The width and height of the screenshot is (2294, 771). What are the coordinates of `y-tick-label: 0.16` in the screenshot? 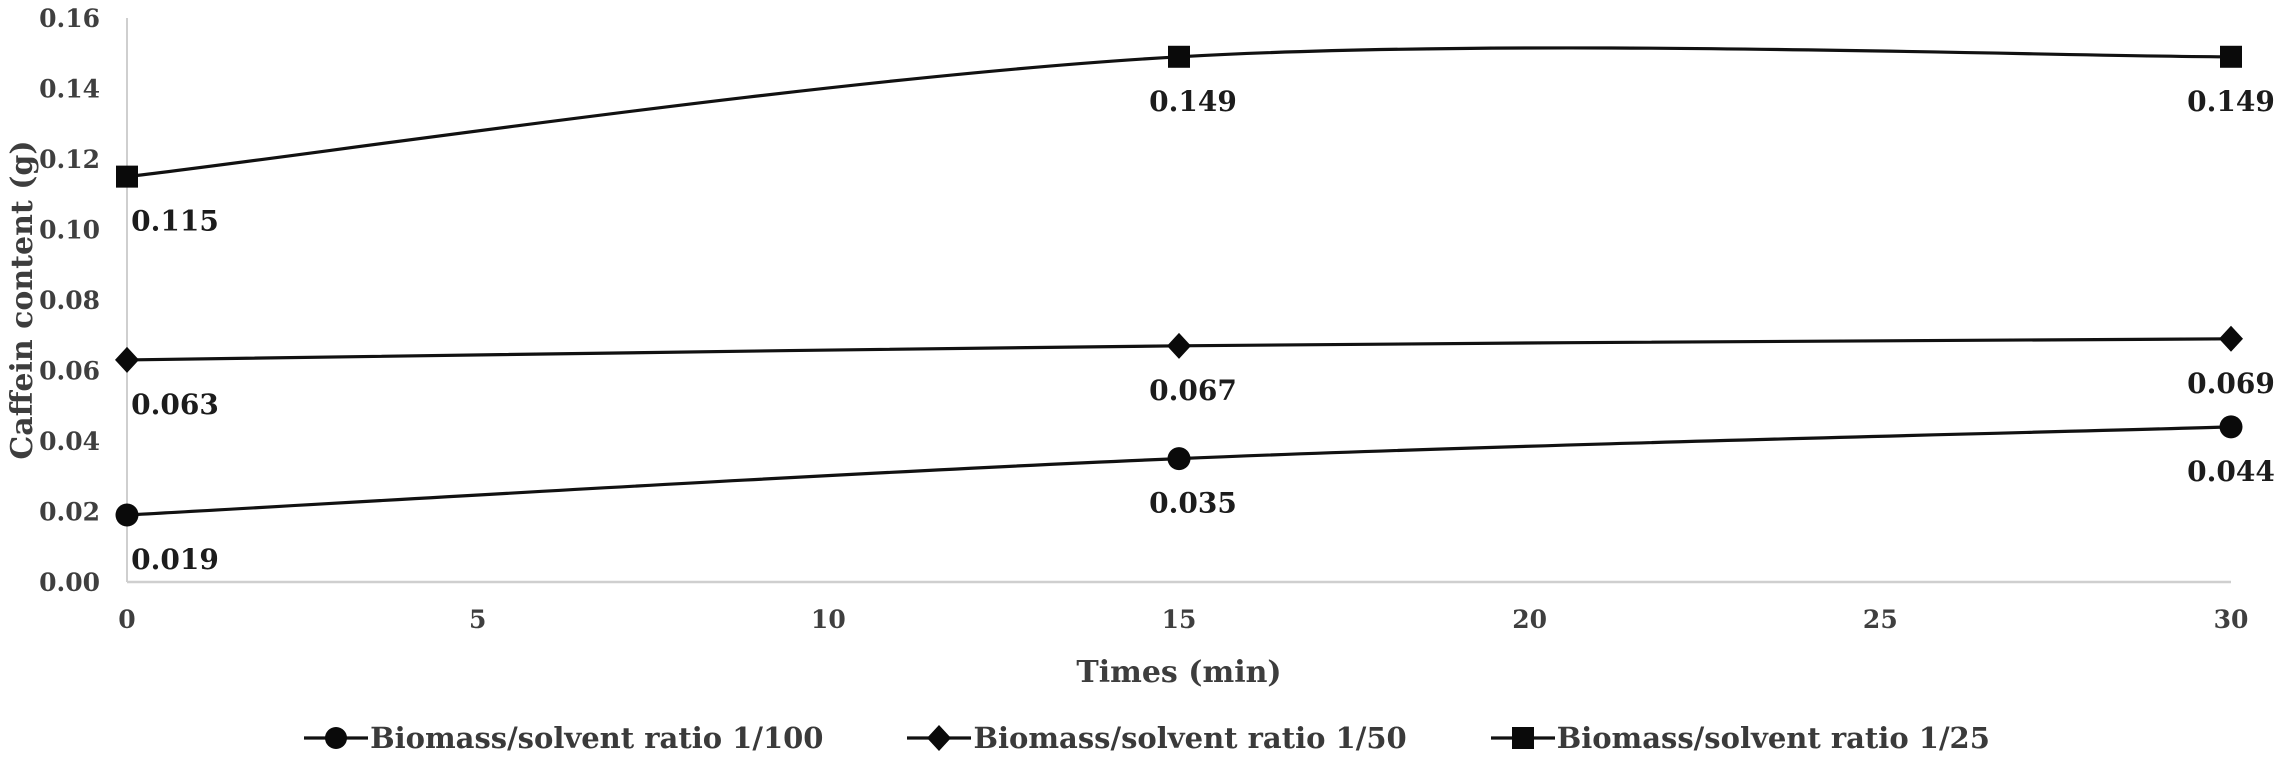 It's located at (69, 18).